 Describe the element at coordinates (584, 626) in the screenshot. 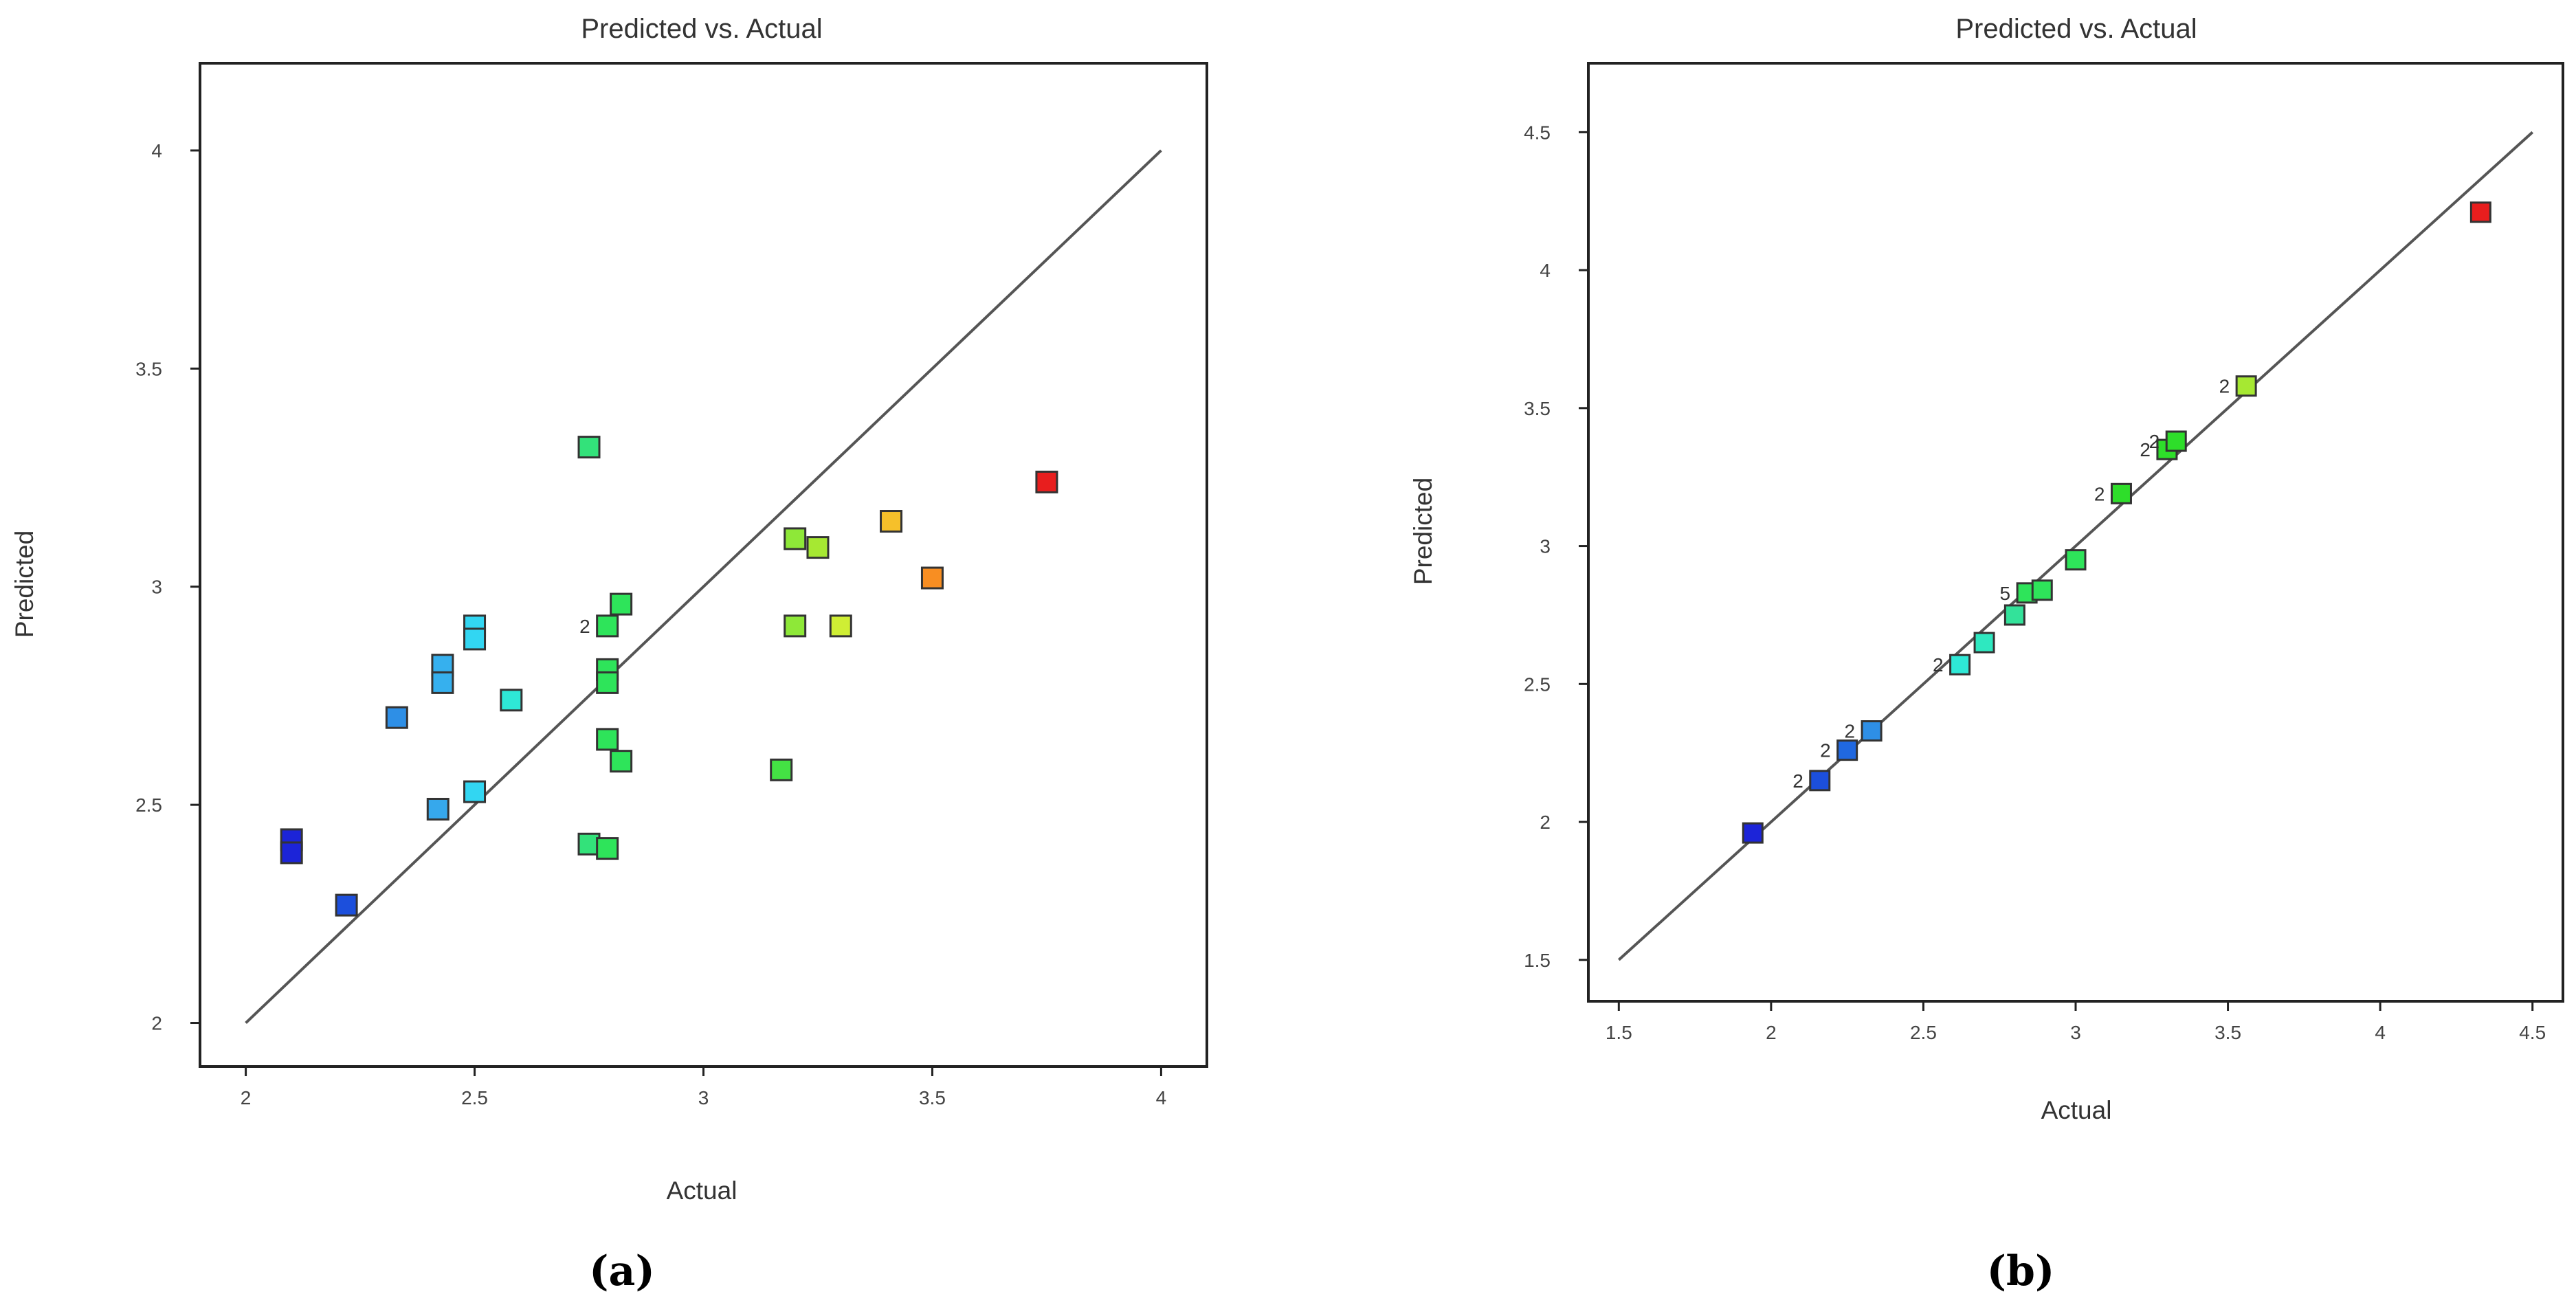

I see `chart-a-point-count-label: 2` at that location.